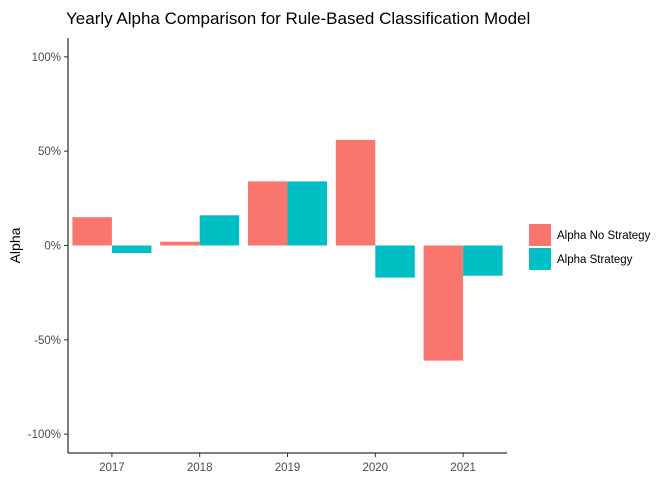 The image size is (672, 480). I want to click on y-tick-label: 0%, so click(52, 247).